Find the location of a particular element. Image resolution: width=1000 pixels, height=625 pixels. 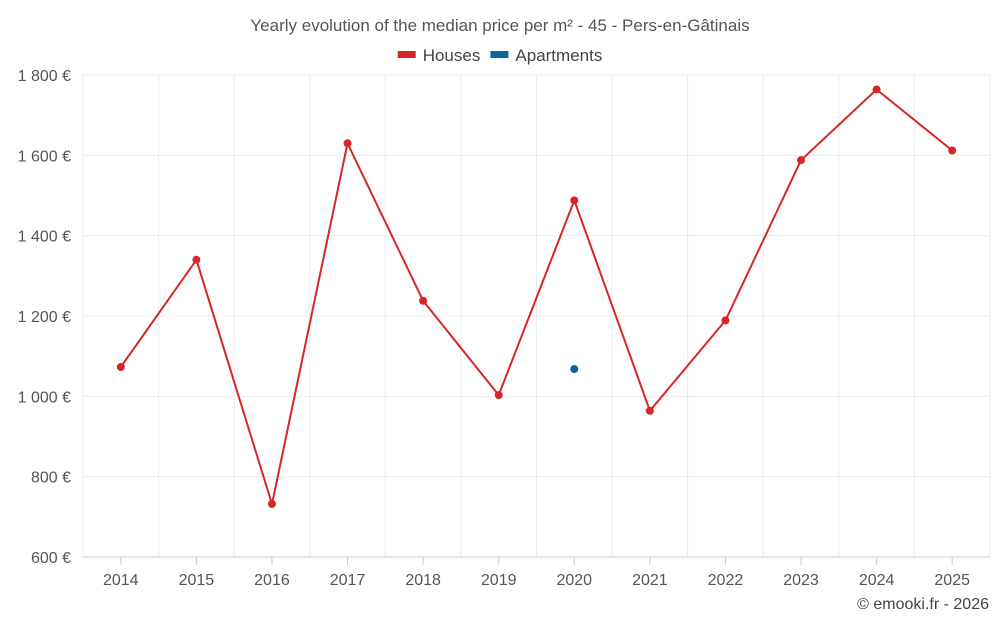

x-tick-label: 2024 is located at coordinates (877, 580).